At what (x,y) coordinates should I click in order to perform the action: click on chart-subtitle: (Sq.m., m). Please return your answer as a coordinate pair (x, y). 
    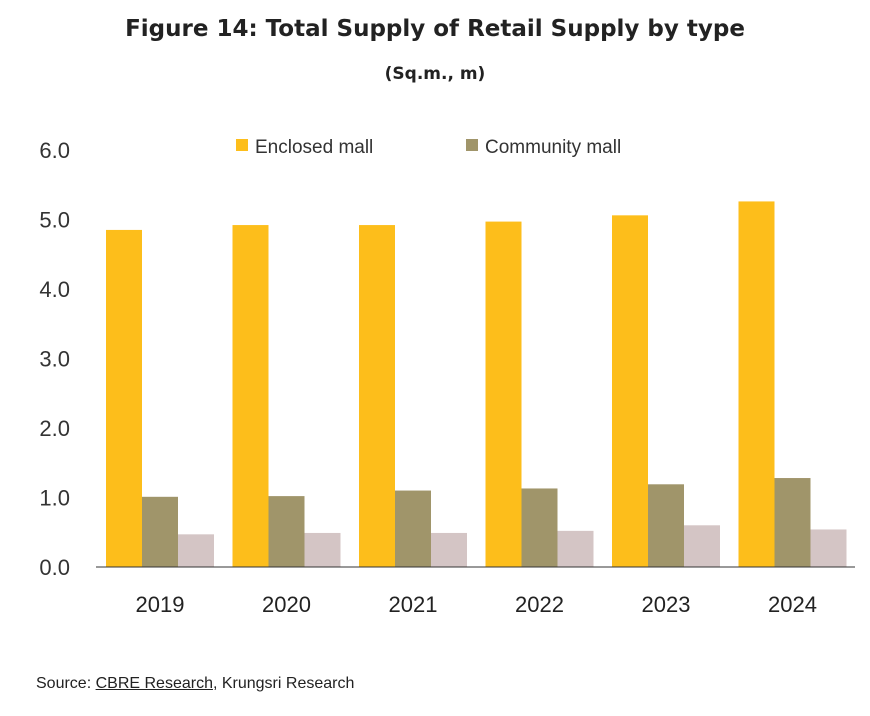
    Looking at the image, I should click on (435, 74).